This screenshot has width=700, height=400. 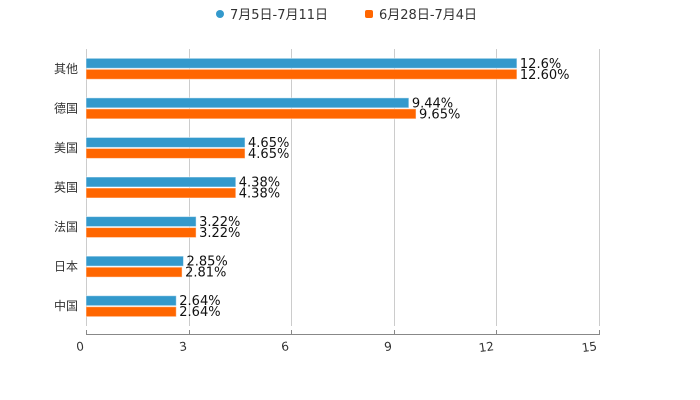 What do you see at coordinates (66, 148) in the screenshot?
I see `category-label: 美国` at bounding box center [66, 148].